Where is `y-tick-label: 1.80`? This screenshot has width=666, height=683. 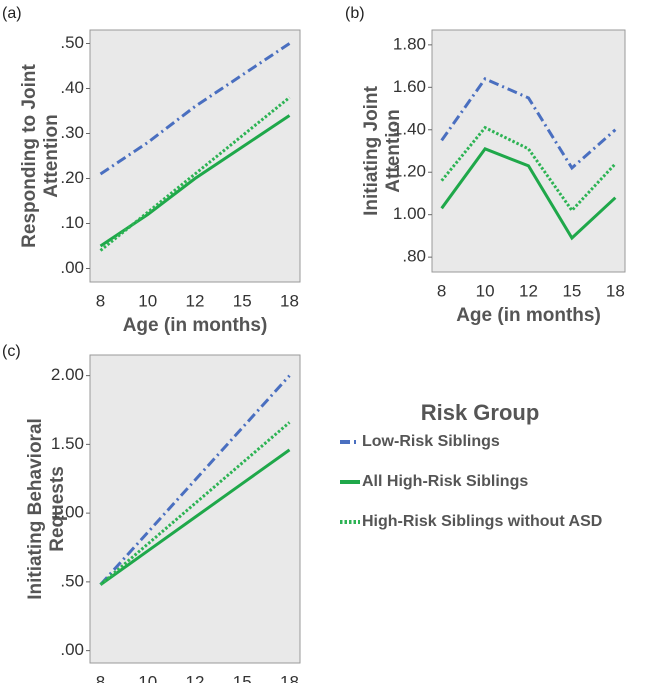
y-tick-label: 1.80 is located at coordinates (409, 43).